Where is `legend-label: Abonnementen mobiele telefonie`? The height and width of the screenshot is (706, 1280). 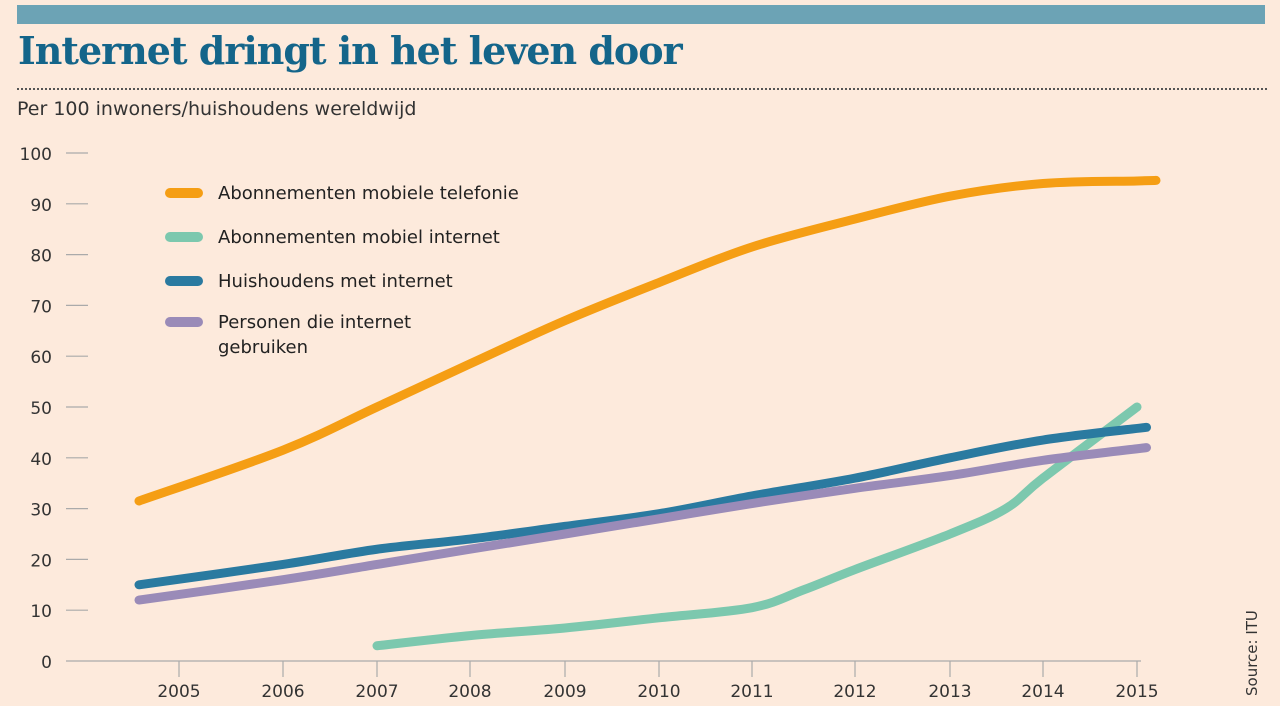 legend-label: Abonnementen mobiele telefonie is located at coordinates (368, 193).